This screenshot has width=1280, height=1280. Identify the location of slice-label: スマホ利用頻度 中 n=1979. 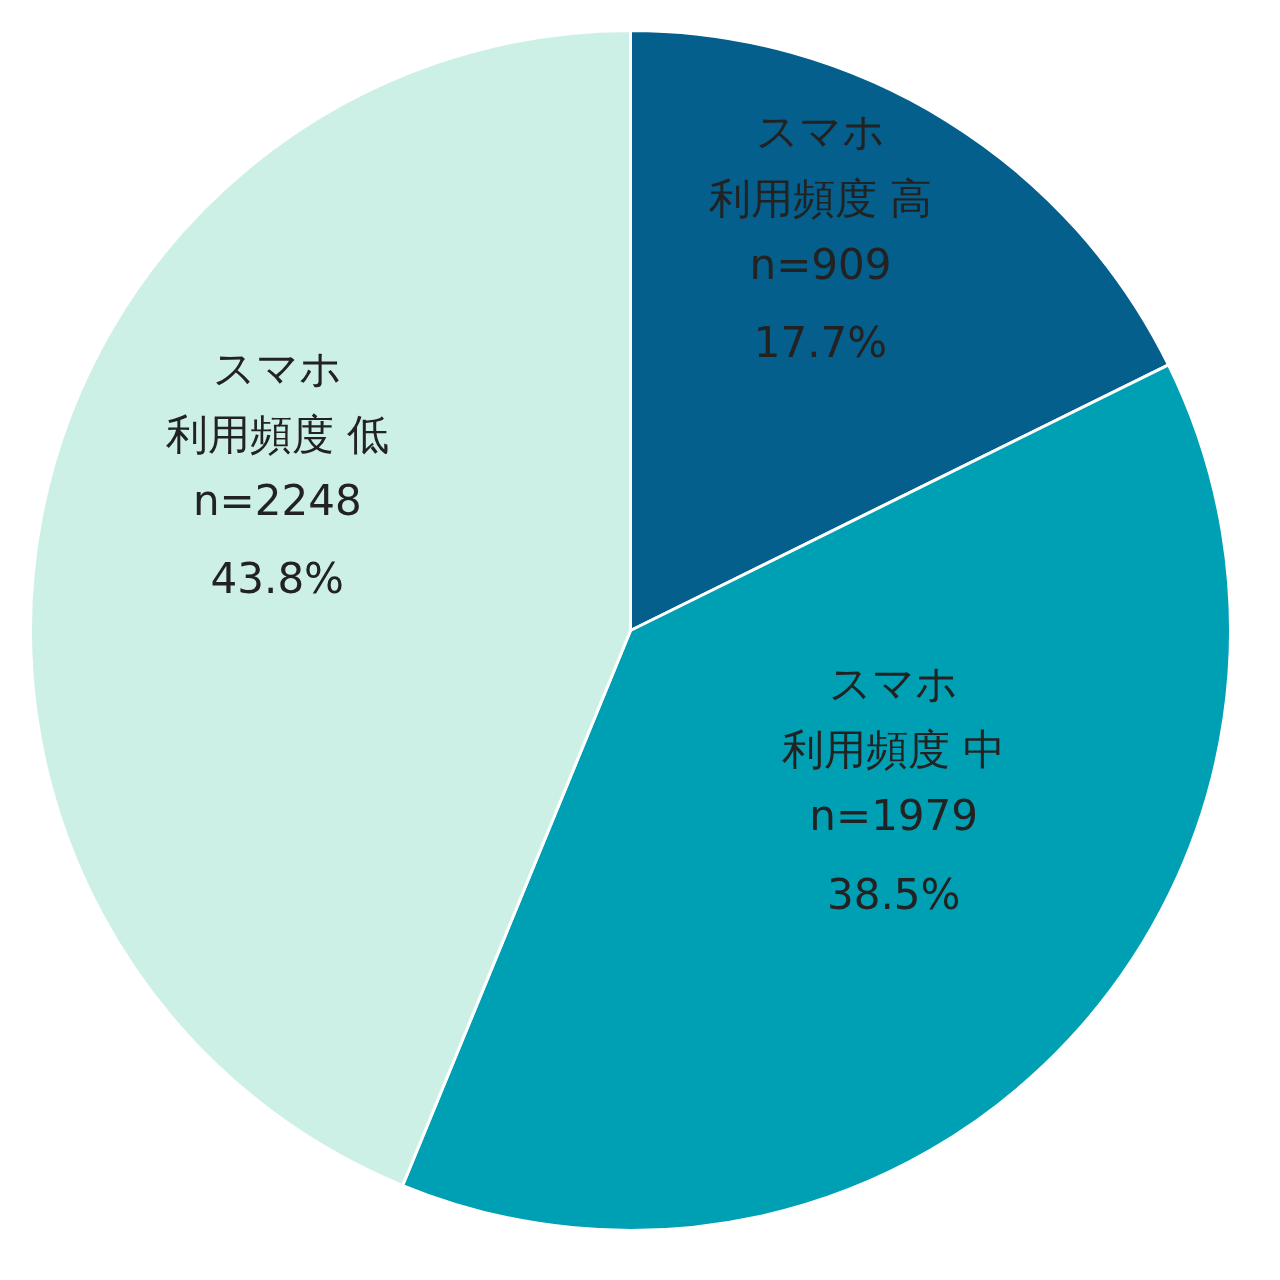
(894, 749).